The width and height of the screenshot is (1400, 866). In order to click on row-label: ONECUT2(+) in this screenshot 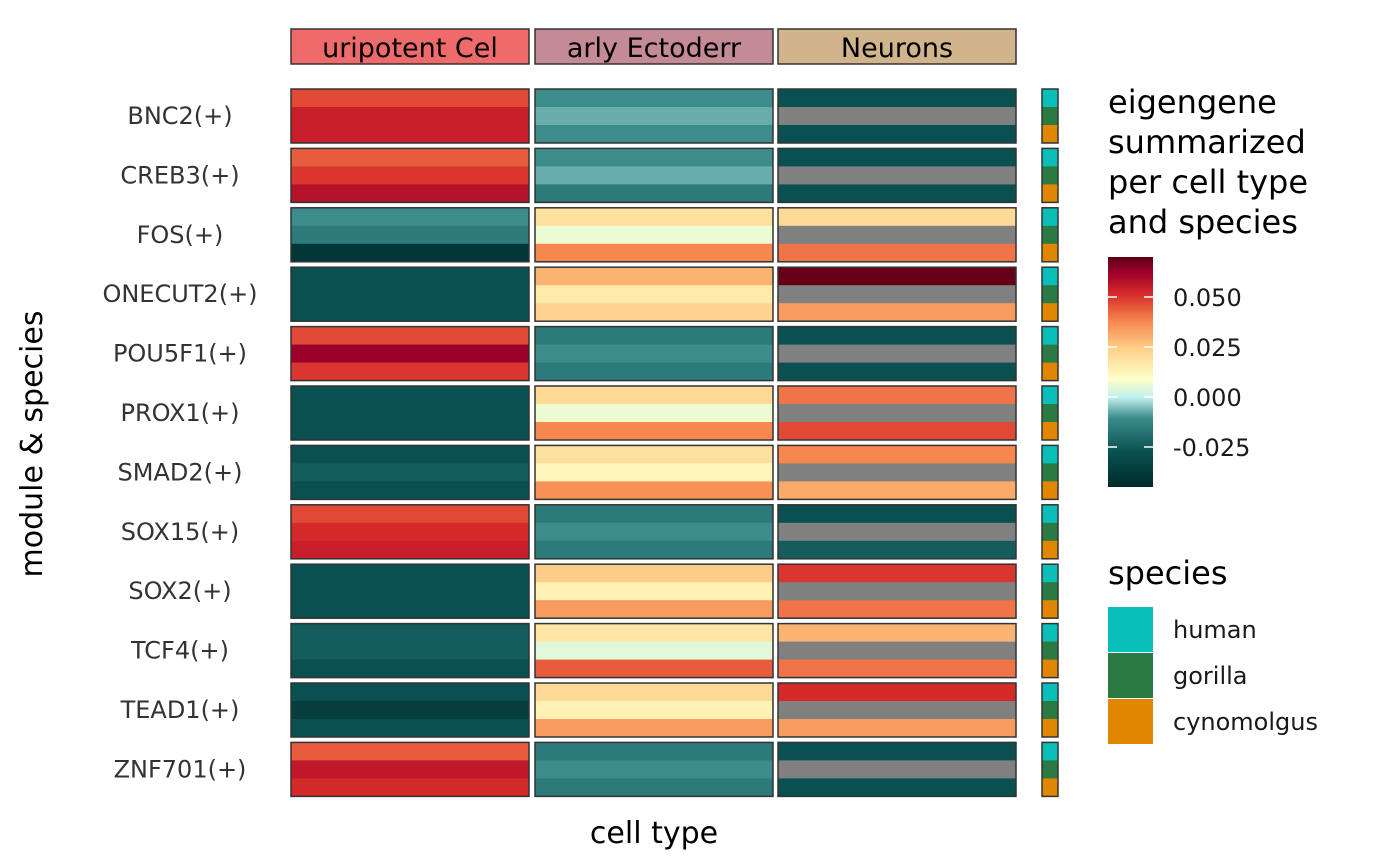, I will do `click(179, 294)`.